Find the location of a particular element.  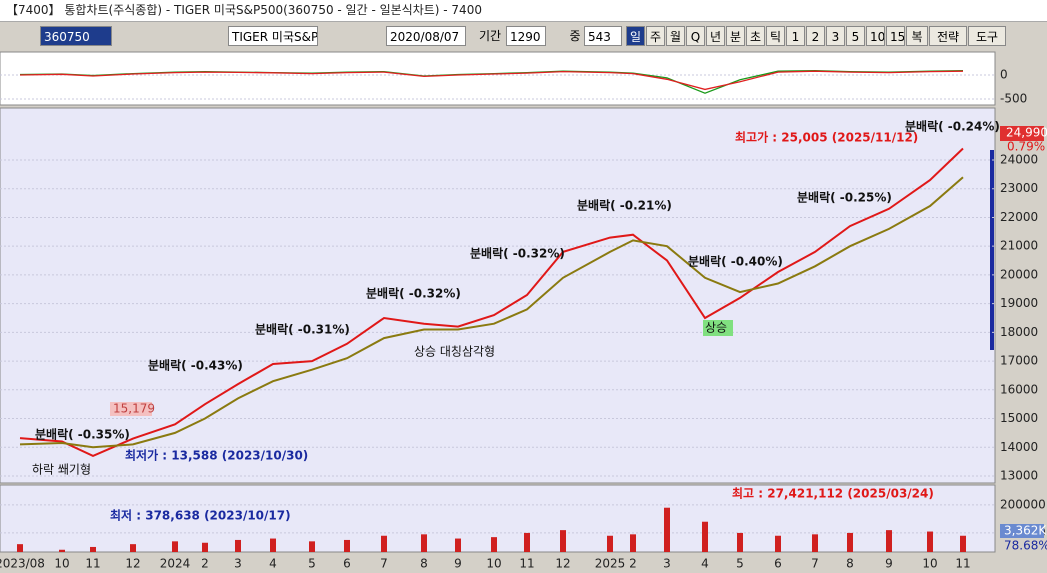

y-tick-label: 16000 is located at coordinates (1019, 389).